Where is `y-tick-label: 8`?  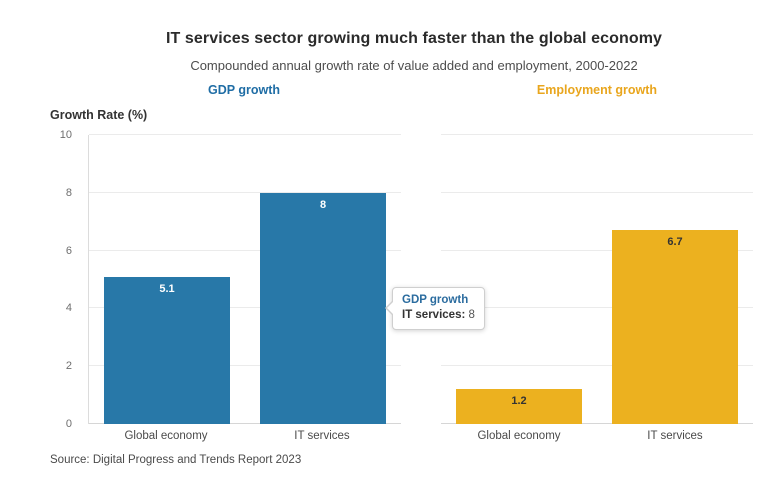
y-tick-label: 8 is located at coordinates (68, 192).